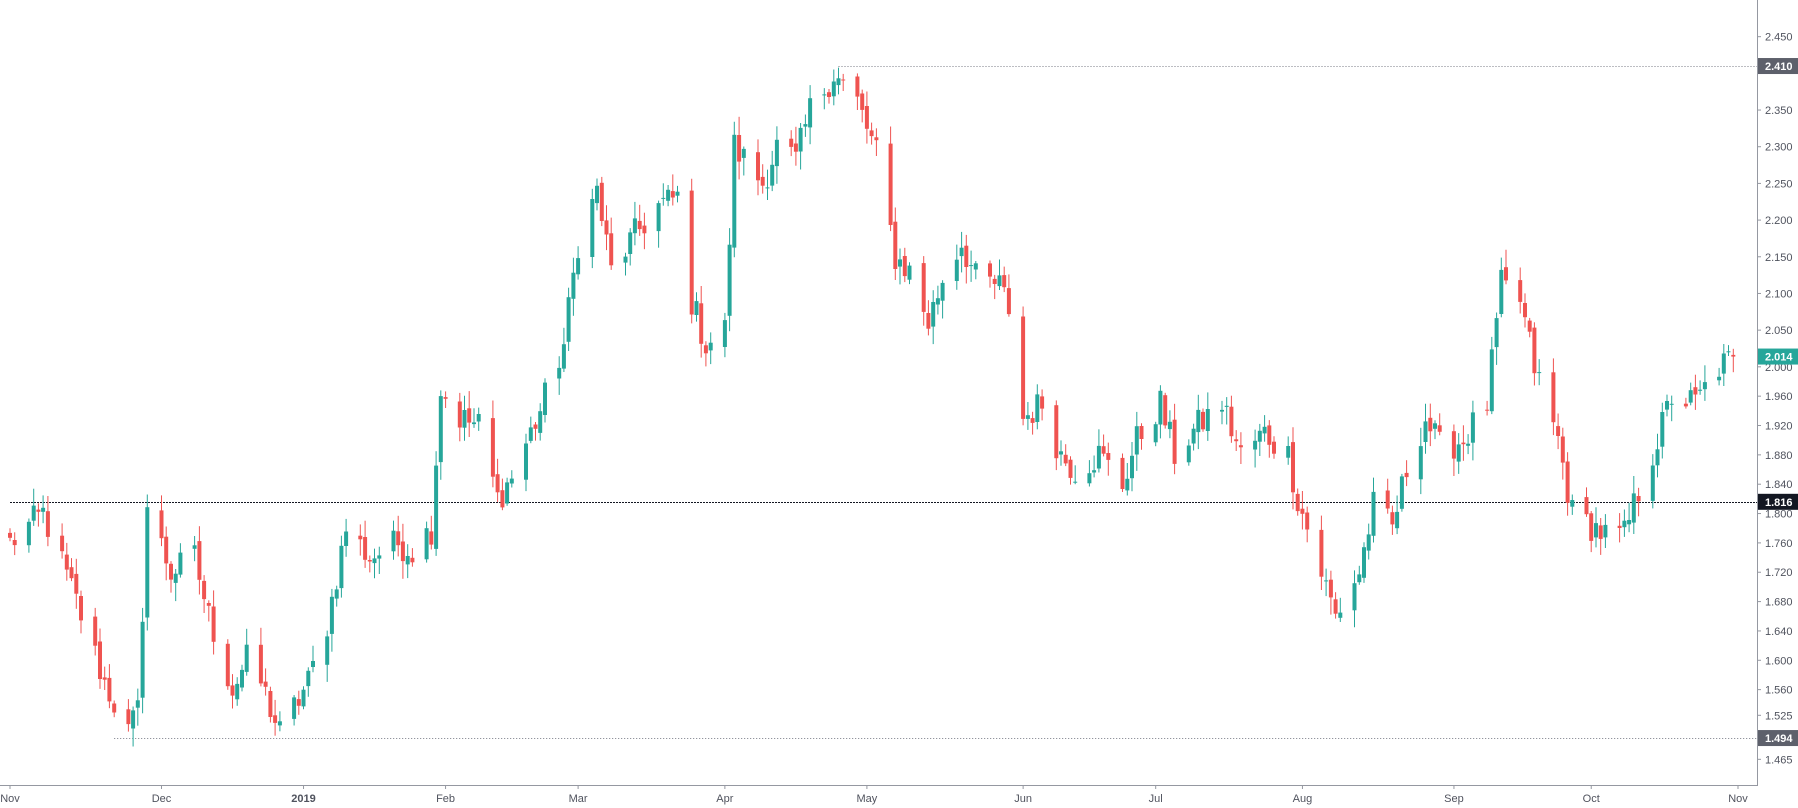 The image size is (1798, 808). I want to click on x-tick-label: Dec, so click(162, 799).